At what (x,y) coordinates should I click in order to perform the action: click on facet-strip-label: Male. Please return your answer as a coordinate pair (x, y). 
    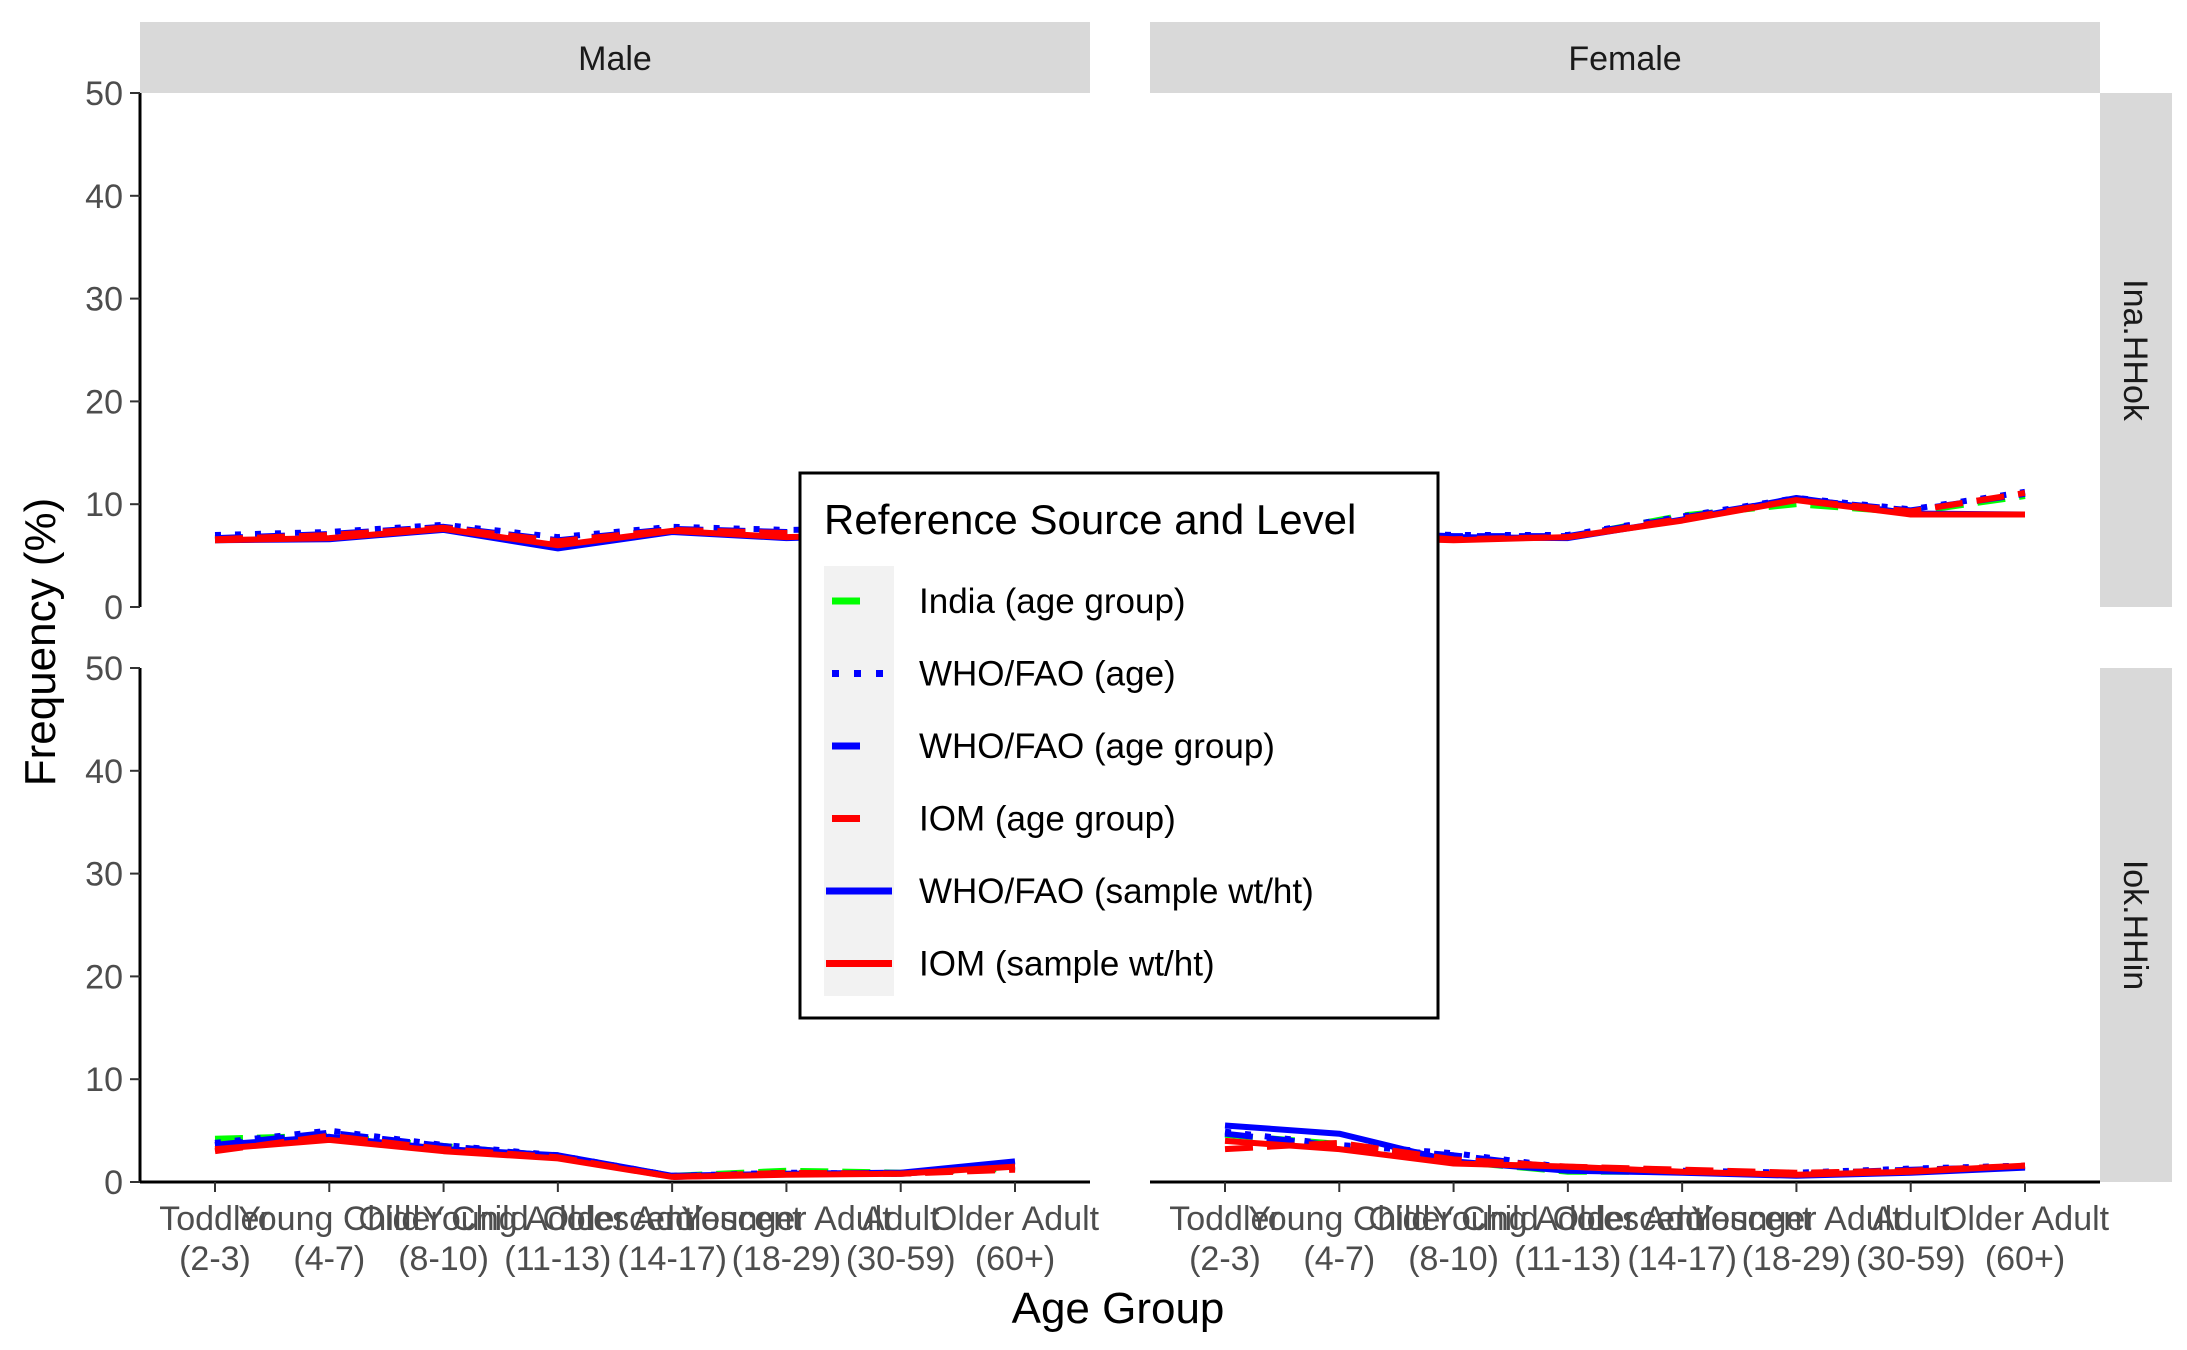
    Looking at the image, I should click on (615, 59).